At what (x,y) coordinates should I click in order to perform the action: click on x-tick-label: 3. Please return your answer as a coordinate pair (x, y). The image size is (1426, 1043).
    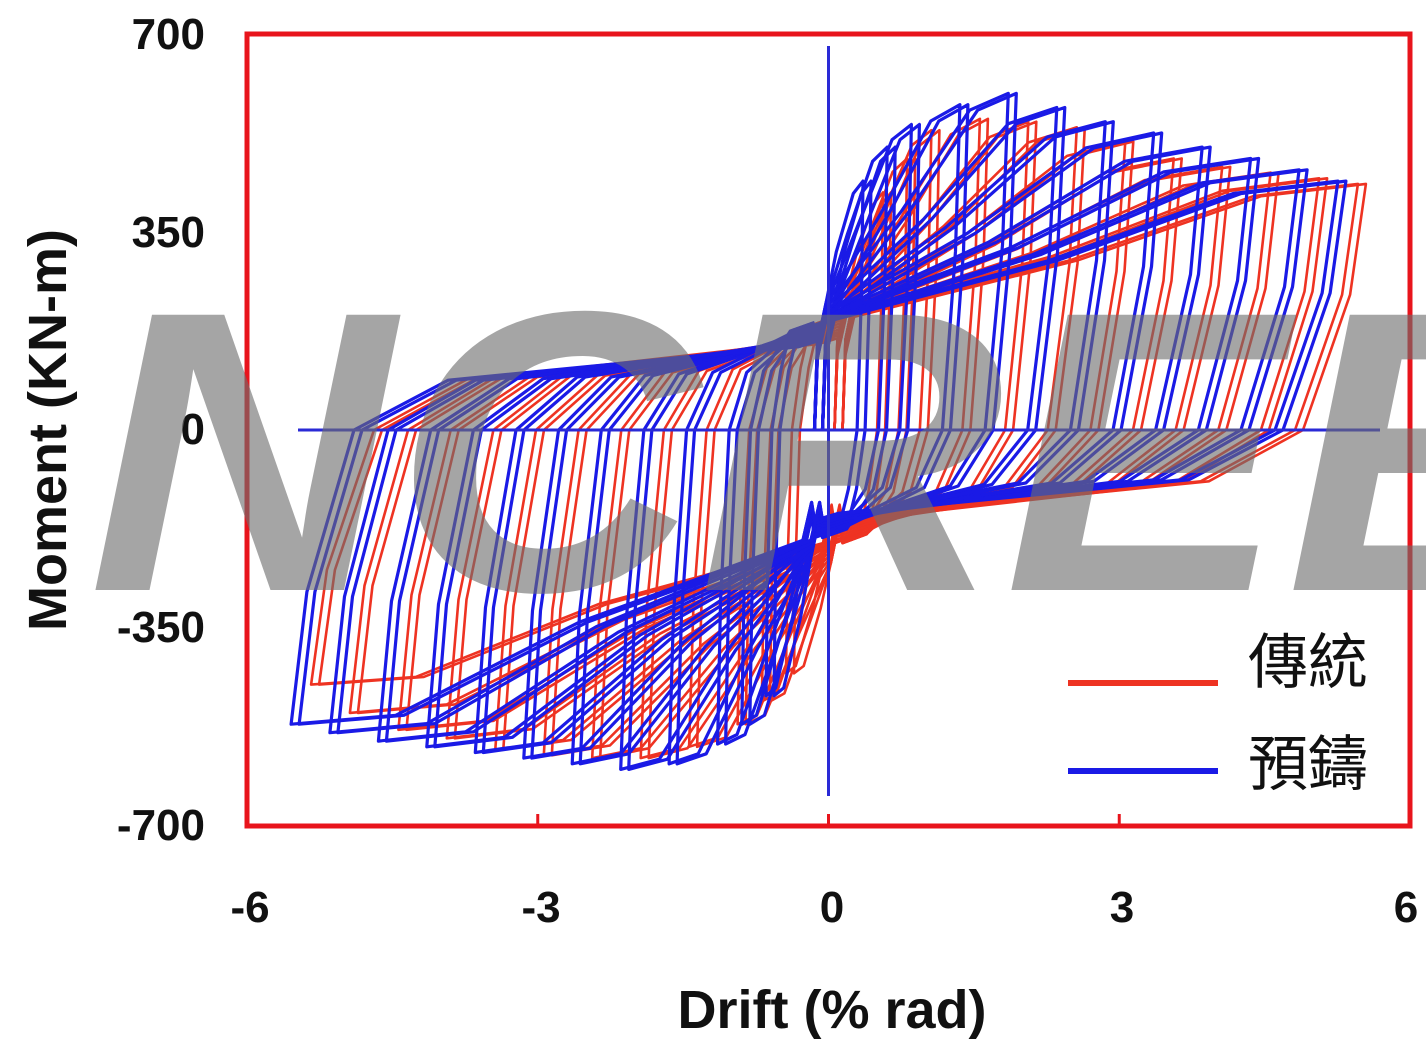
    Looking at the image, I should click on (1122, 907).